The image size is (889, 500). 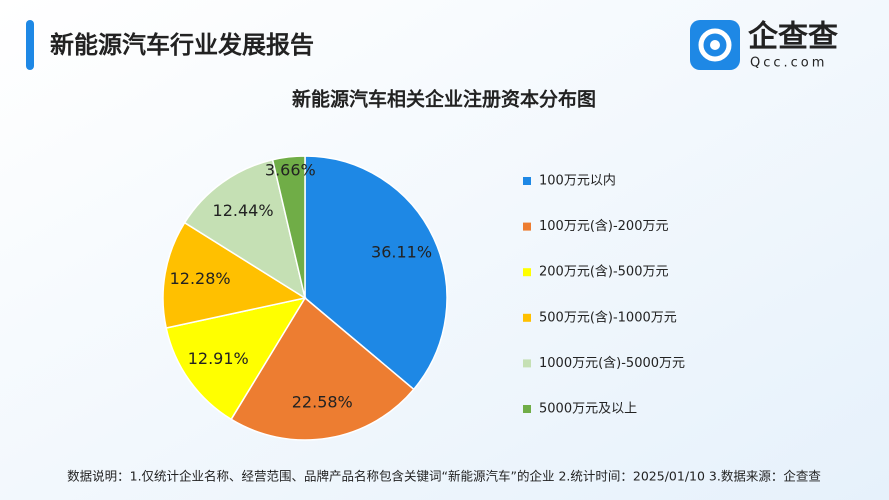 What do you see at coordinates (243, 210) in the screenshot?
I see `data-label: 12.44%` at bounding box center [243, 210].